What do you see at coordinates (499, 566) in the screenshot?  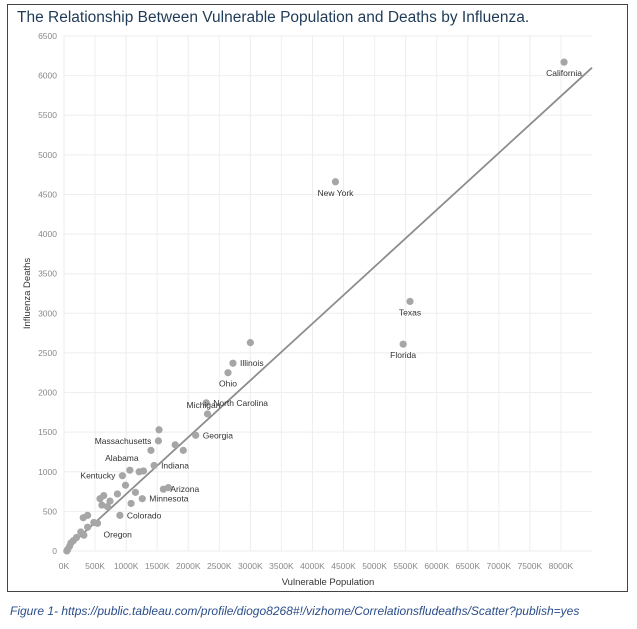 I see `x-tick-label: 7000K` at bounding box center [499, 566].